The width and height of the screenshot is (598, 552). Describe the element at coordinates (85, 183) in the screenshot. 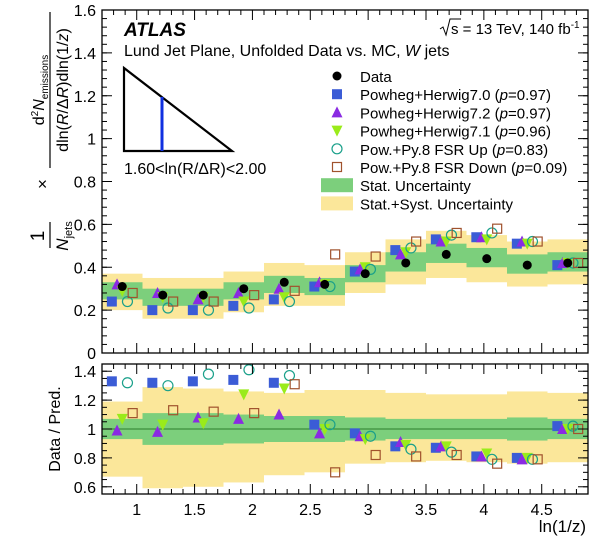

I see `y-tick-label: 0.8` at that location.